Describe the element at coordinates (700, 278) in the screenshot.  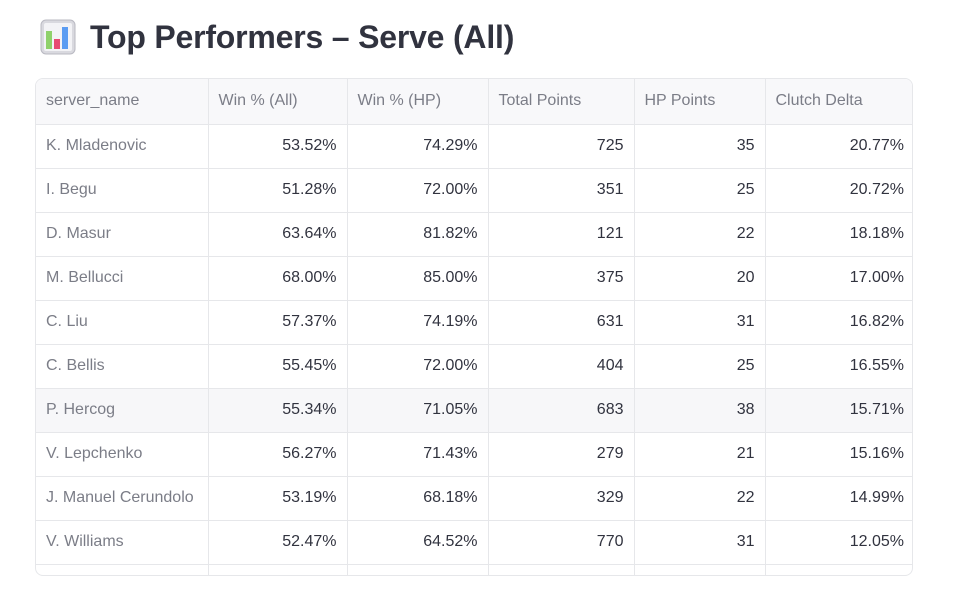
I see `cell-hp-points: 20` at that location.